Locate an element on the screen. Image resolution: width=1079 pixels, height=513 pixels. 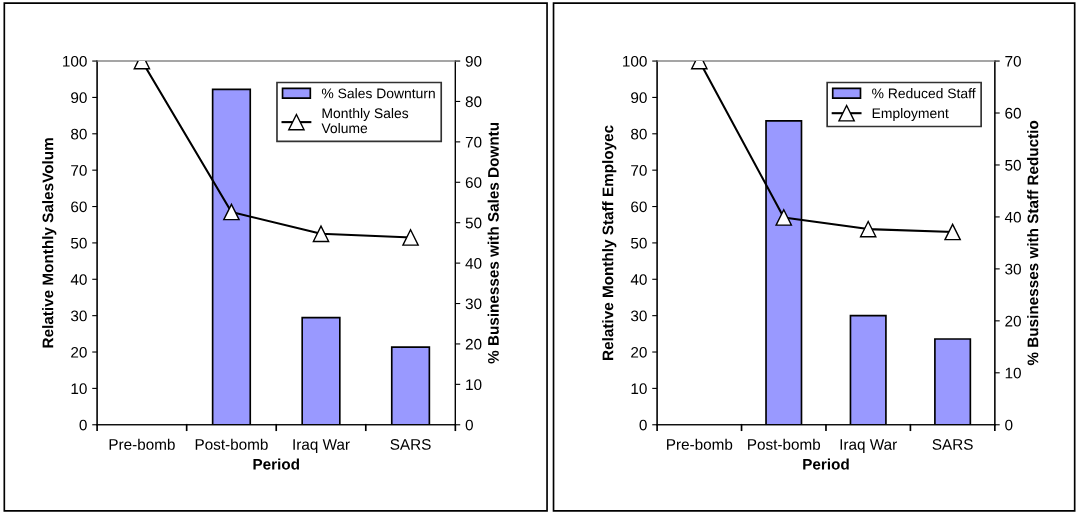
y2-tick-label: 90 is located at coordinates (473, 61).